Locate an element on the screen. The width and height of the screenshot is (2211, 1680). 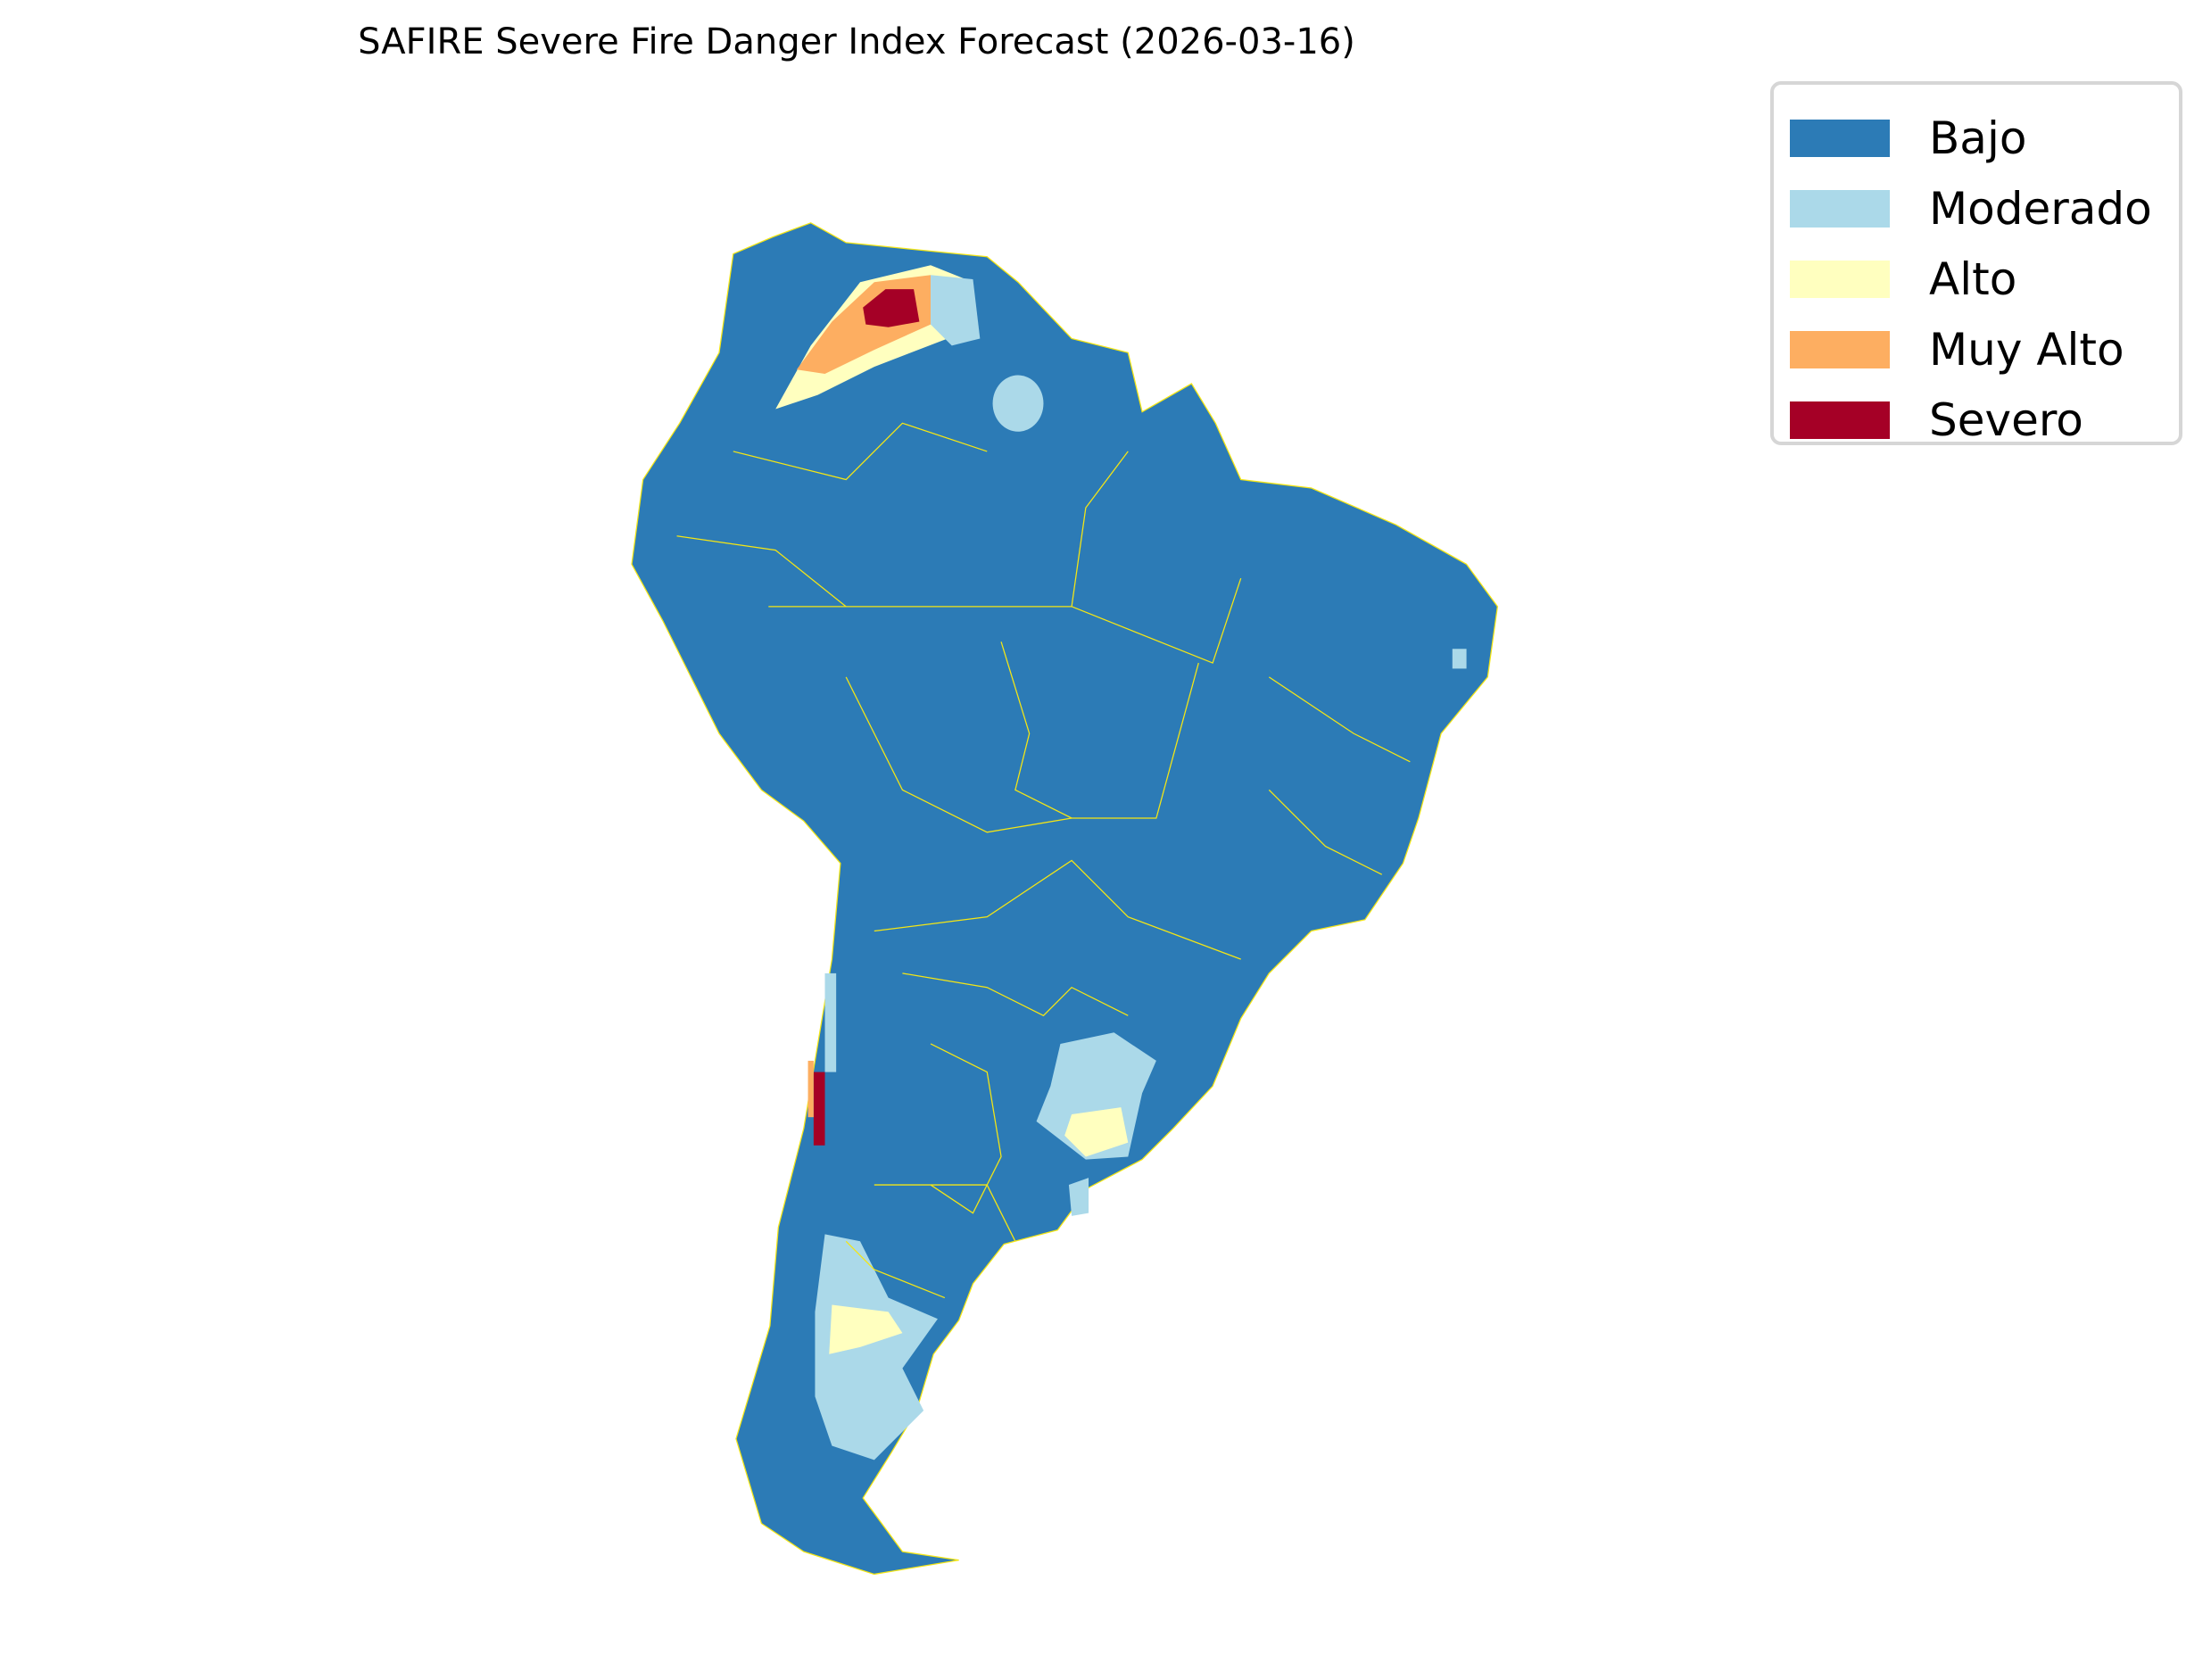
legend-label: Bajo is located at coordinates (1978, 138).